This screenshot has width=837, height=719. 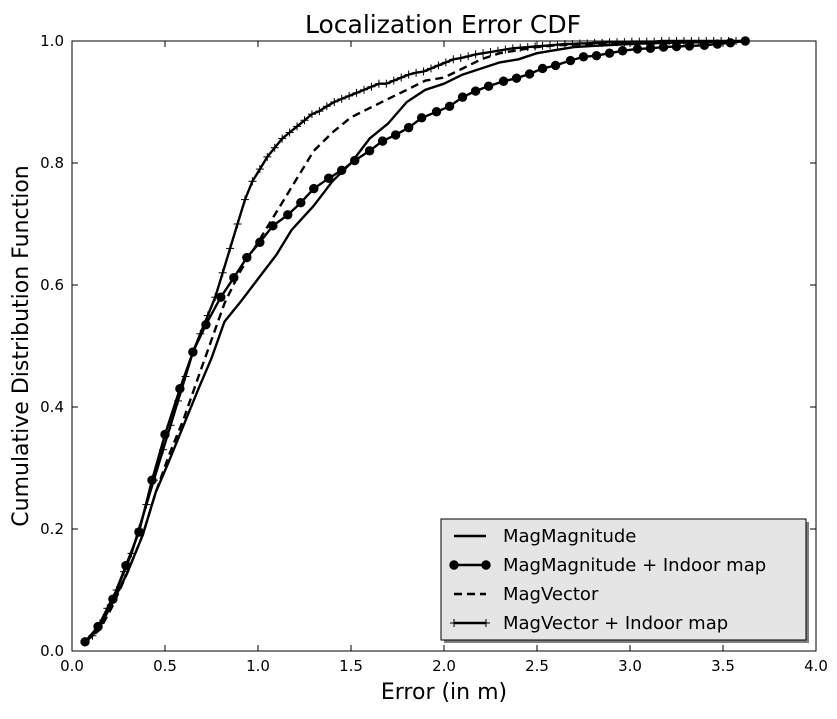 I want to click on y-axis-title: Cumulative Distribution Function, so click(x=21, y=345).